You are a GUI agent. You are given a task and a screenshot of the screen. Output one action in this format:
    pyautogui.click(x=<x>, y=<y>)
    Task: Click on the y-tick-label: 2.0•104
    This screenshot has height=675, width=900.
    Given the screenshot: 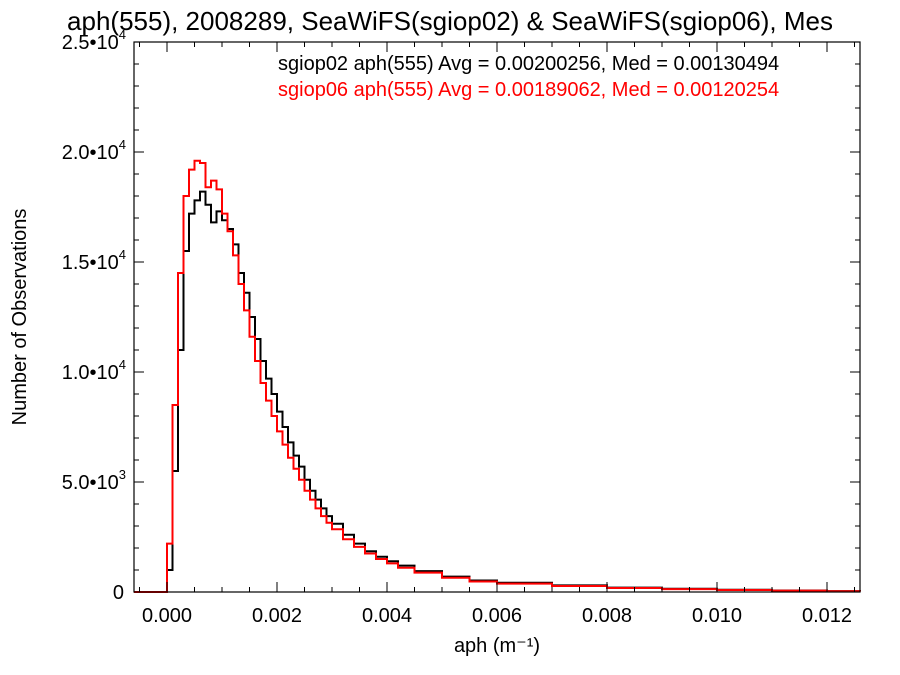 What is the action you would take?
    pyautogui.click(x=94, y=150)
    